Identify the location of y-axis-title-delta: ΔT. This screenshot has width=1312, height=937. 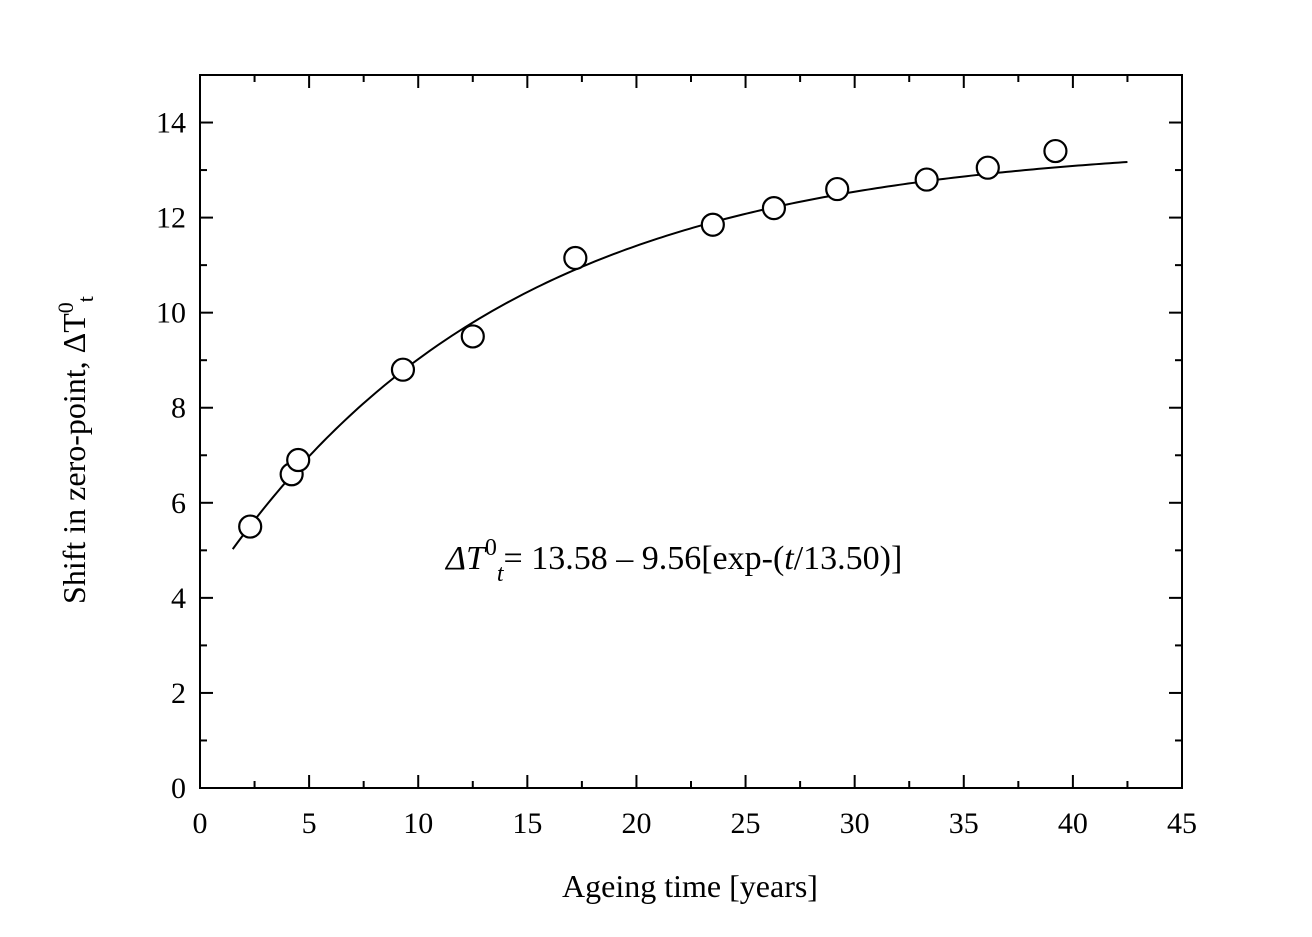
(74, 333).